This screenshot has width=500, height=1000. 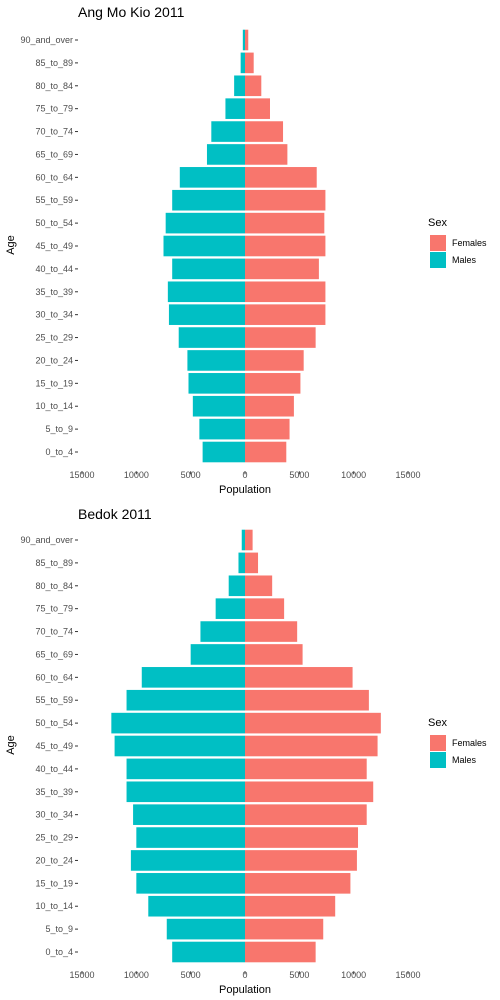 What do you see at coordinates (54, 223) in the screenshot?
I see `y-tick-label: 50_to_54` at bounding box center [54, 223].